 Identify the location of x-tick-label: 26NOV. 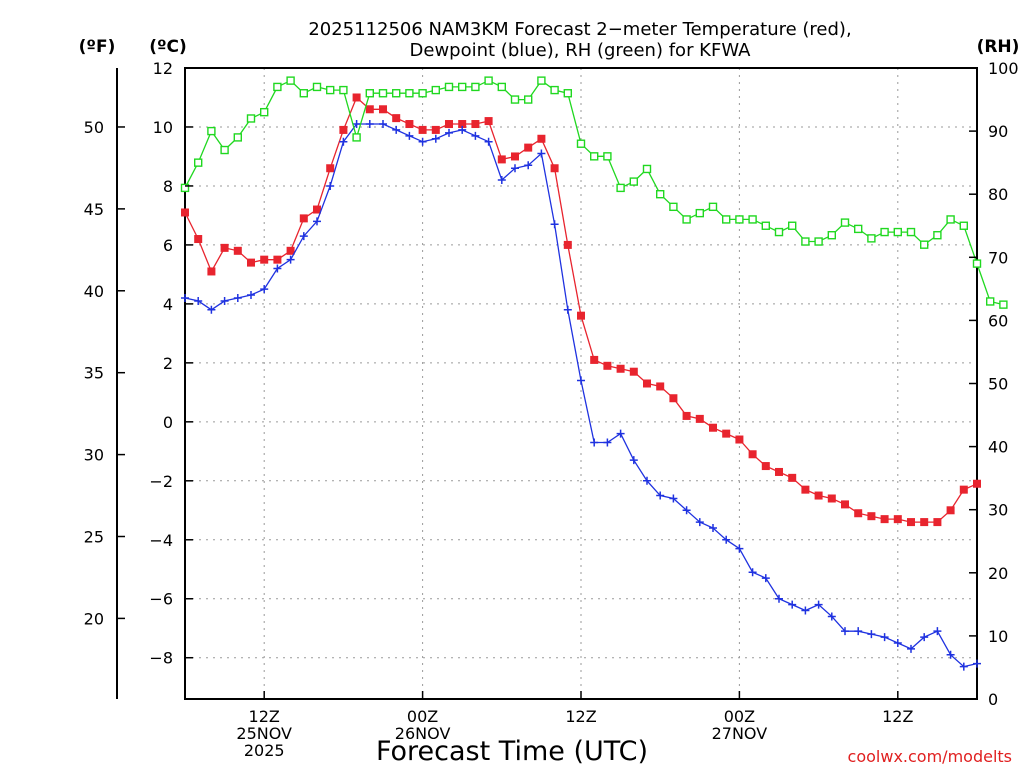
(423, 733).